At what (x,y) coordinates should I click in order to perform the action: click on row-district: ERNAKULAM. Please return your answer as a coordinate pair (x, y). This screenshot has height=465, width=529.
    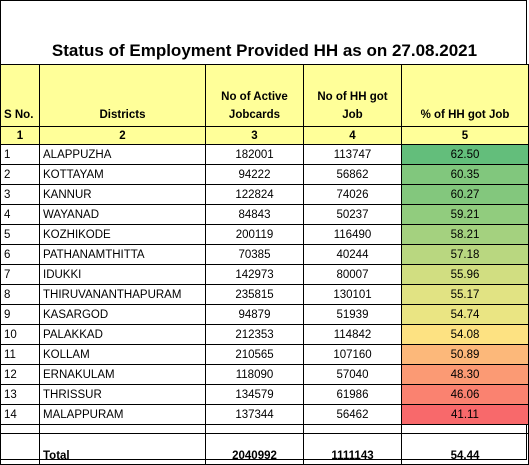
    Looking at the image, I should click on (122, 374).